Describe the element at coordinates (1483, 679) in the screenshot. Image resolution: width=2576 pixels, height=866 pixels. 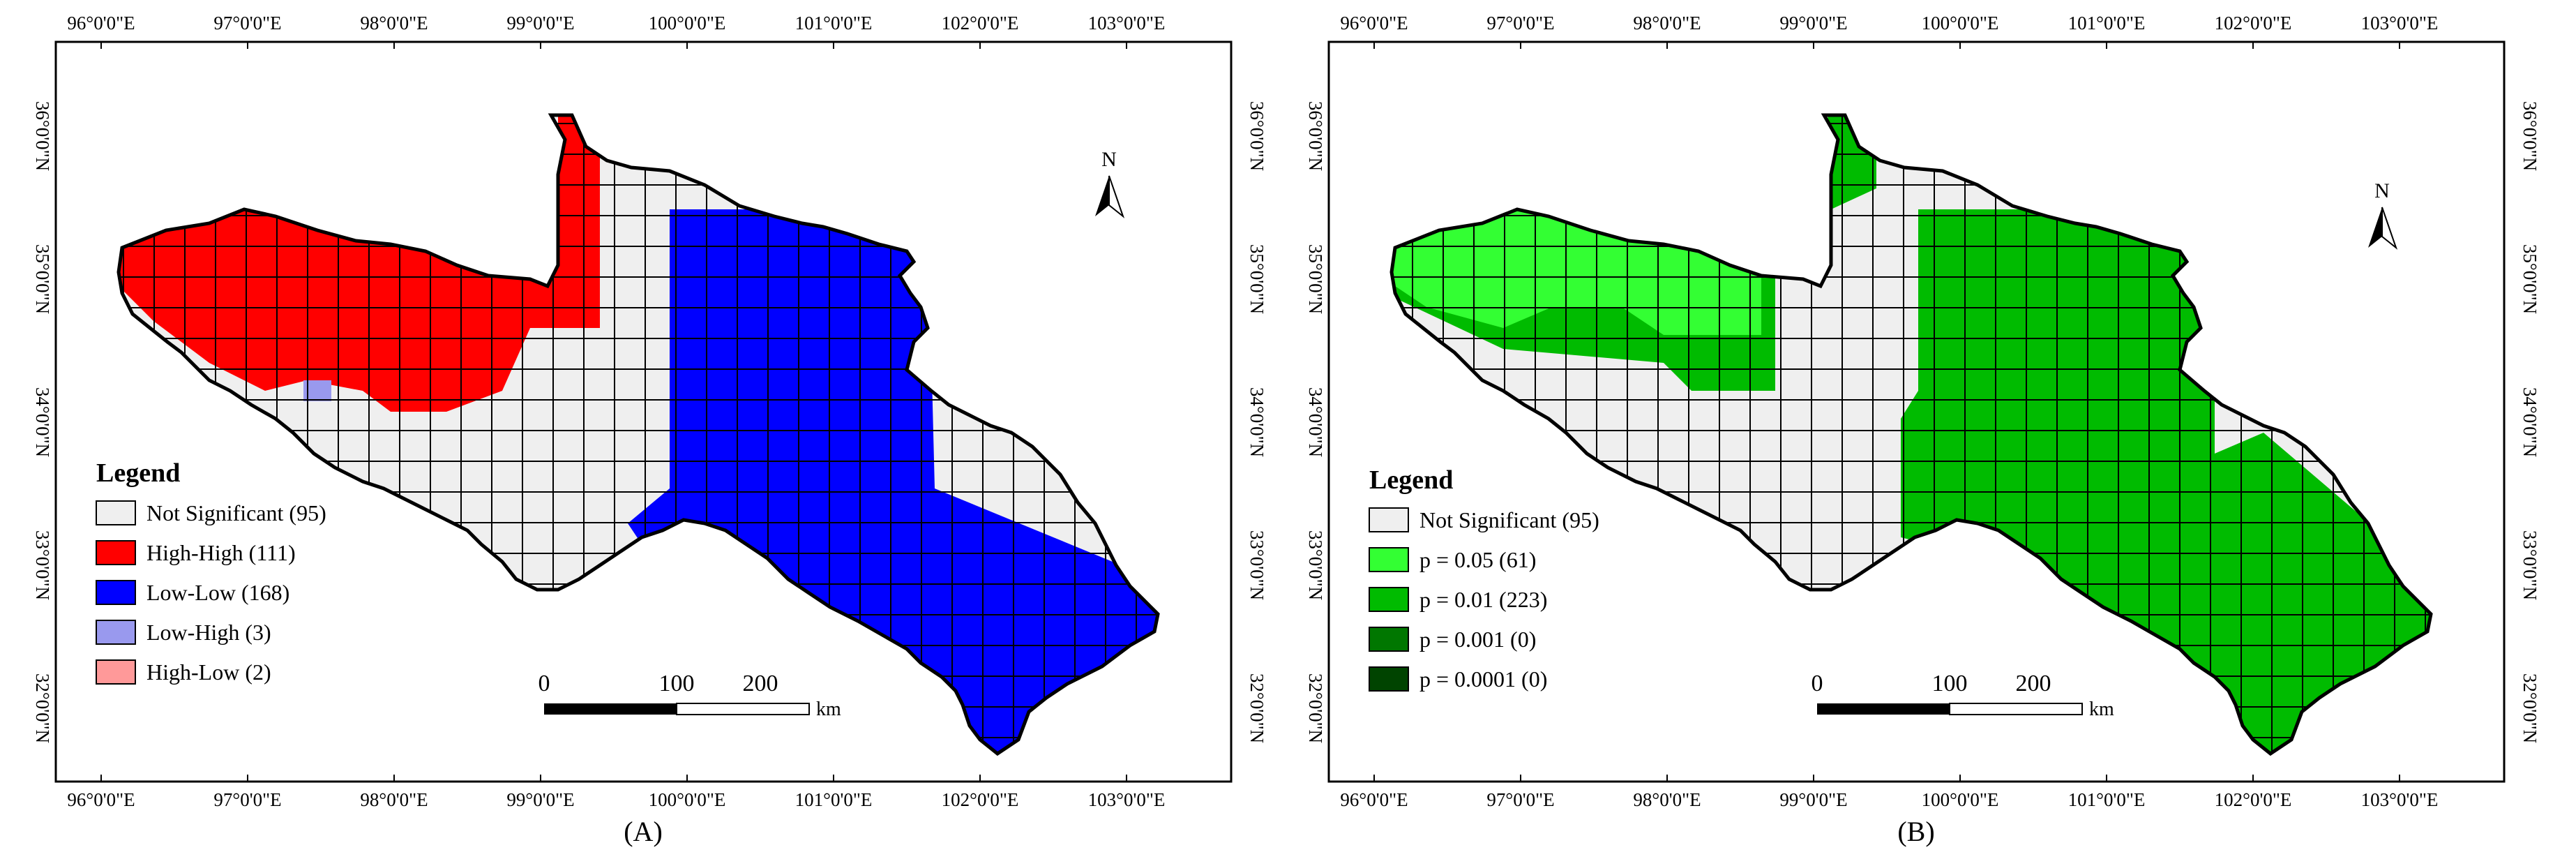
I see `legend-item-label: p = 0.0001 (0)` at that location.